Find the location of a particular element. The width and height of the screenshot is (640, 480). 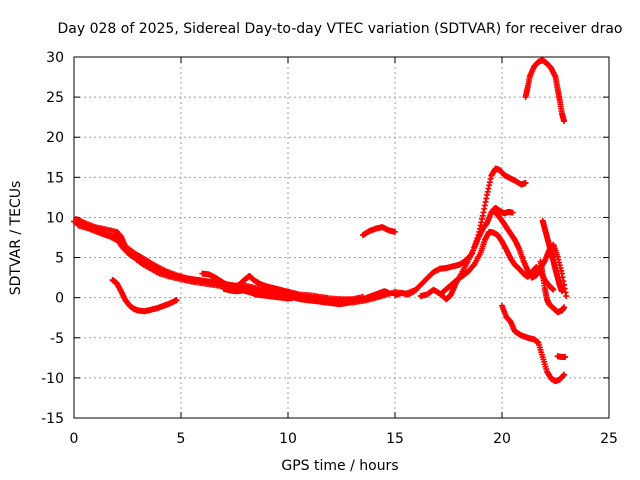

x-tick-label: 25 is located at coordinates (609, 439).